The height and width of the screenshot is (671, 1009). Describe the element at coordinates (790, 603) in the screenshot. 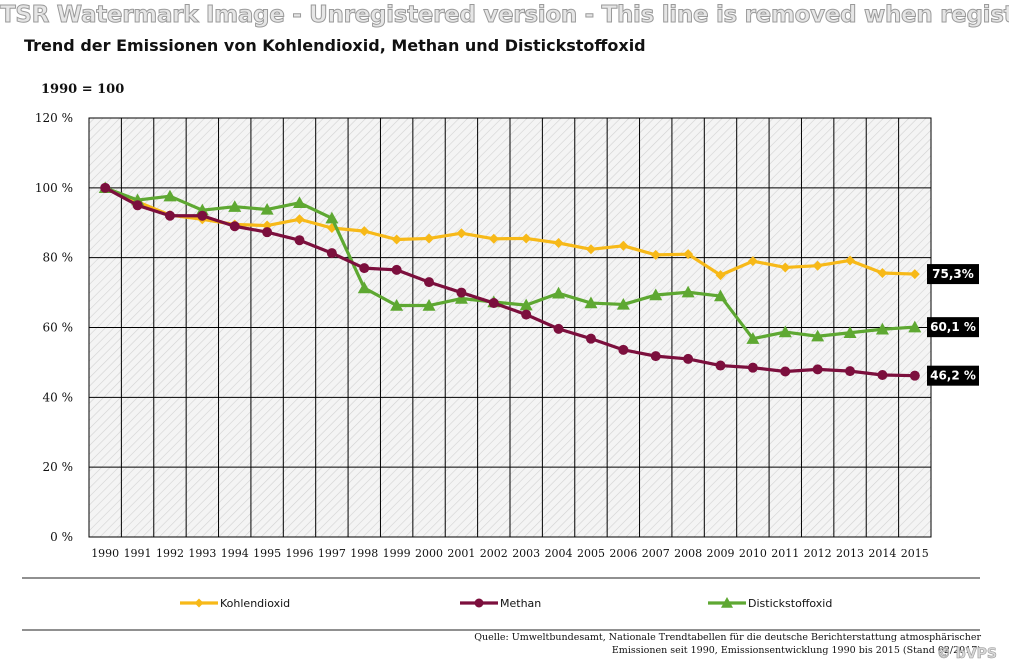

I see `legend-label: Distickstoffoxid` at that location.